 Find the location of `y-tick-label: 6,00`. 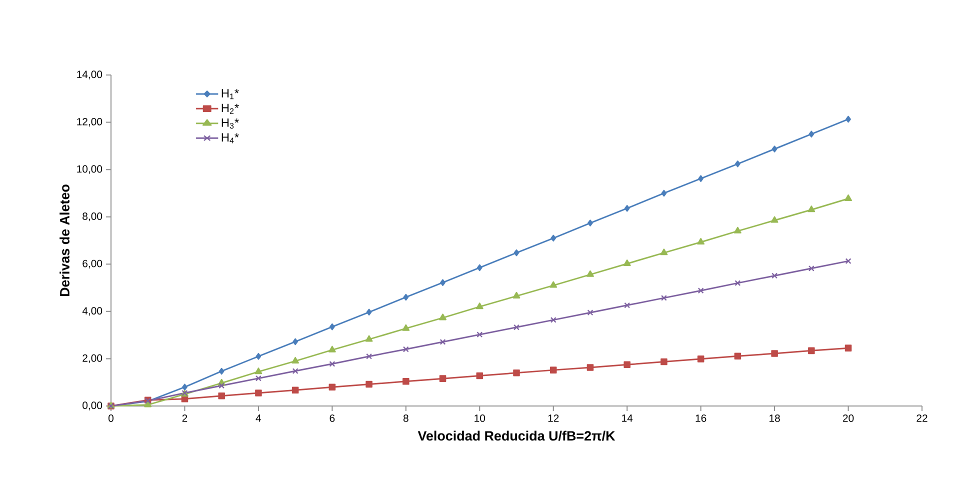

y-tick-label: 6,00 is located at coordinates (92, 264).